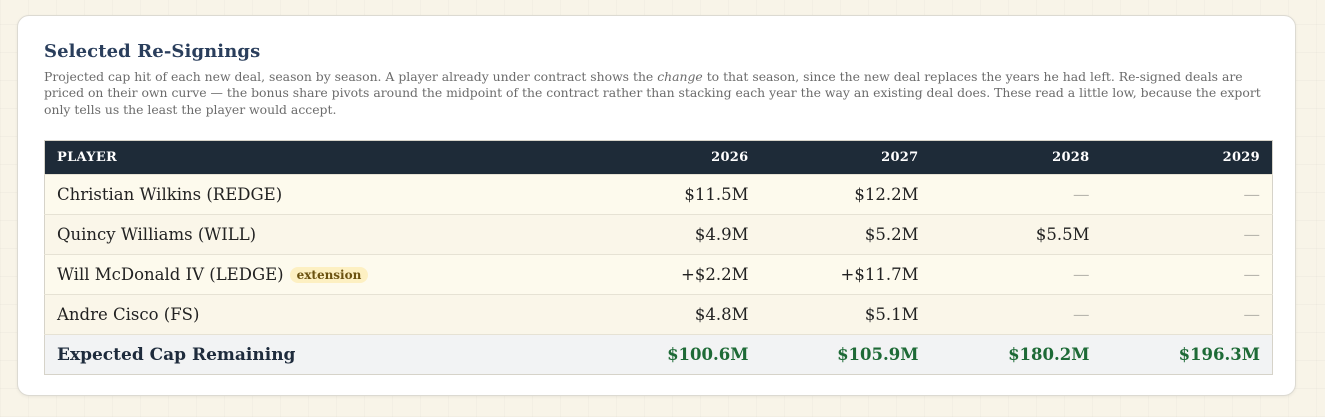 Image resolution: width=1325 pixels, height=417 pixels. I want to click on total-value-2027: $105.9M, so click(845, 354).